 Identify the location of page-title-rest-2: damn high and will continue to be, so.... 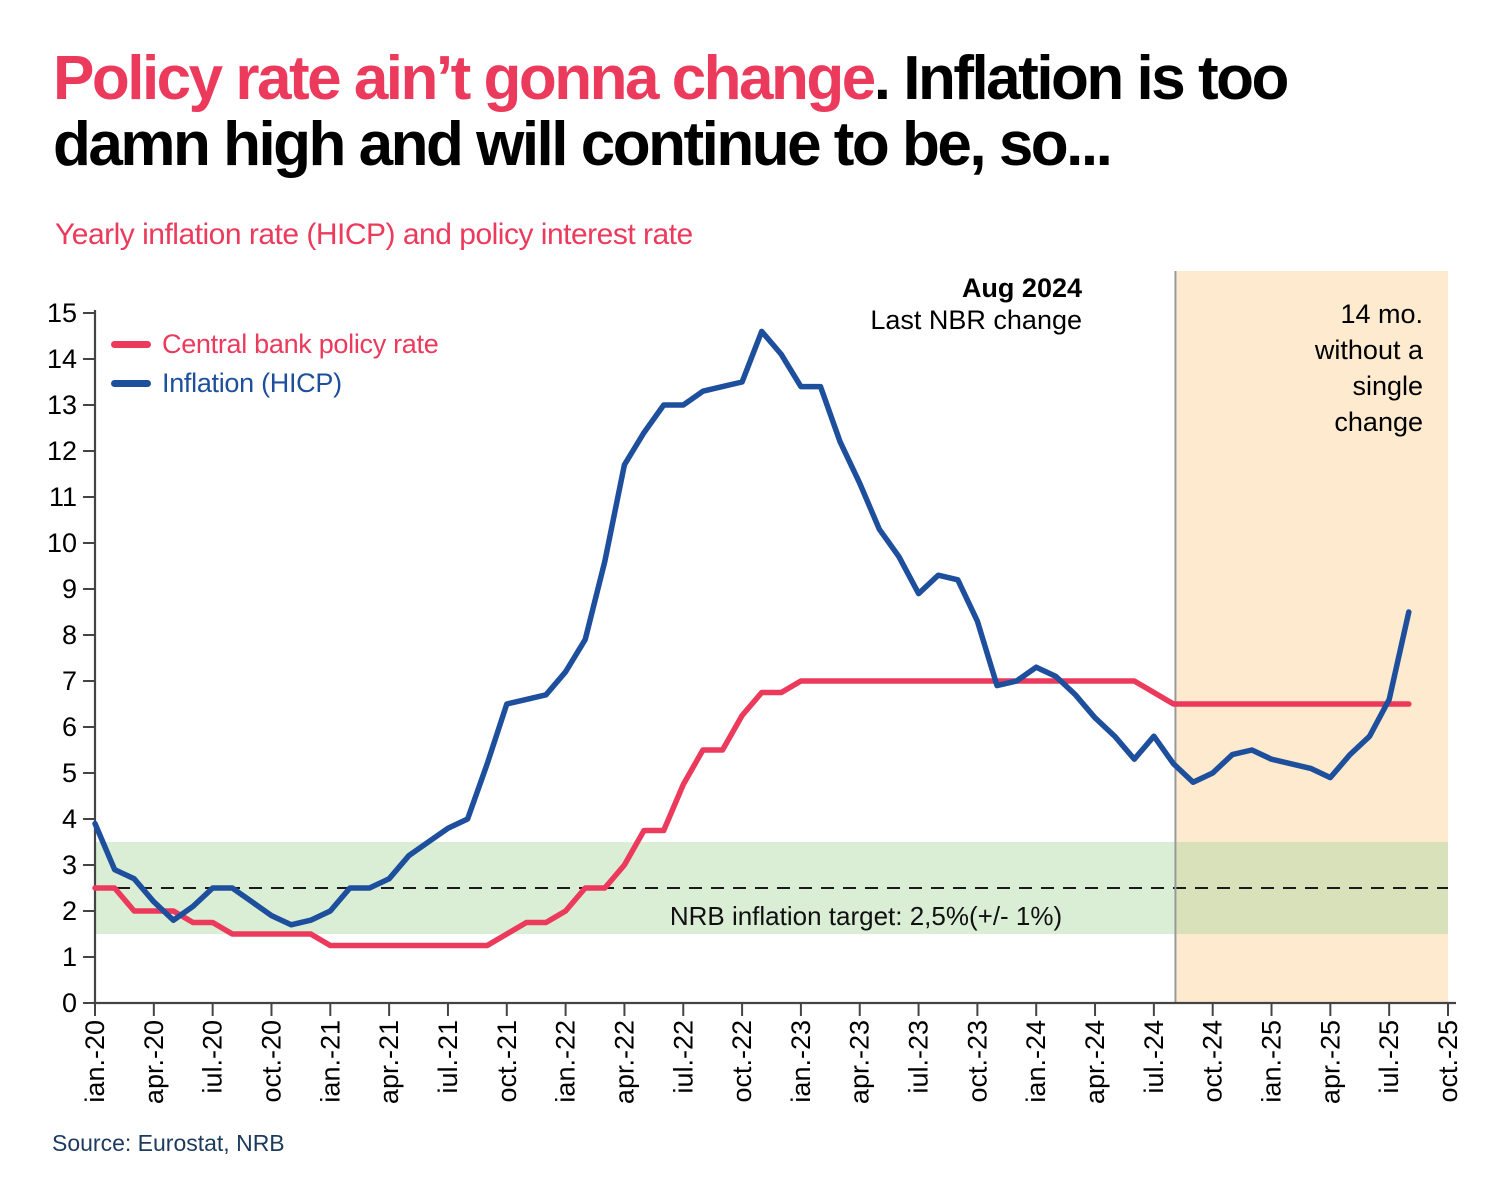
(583, 144).